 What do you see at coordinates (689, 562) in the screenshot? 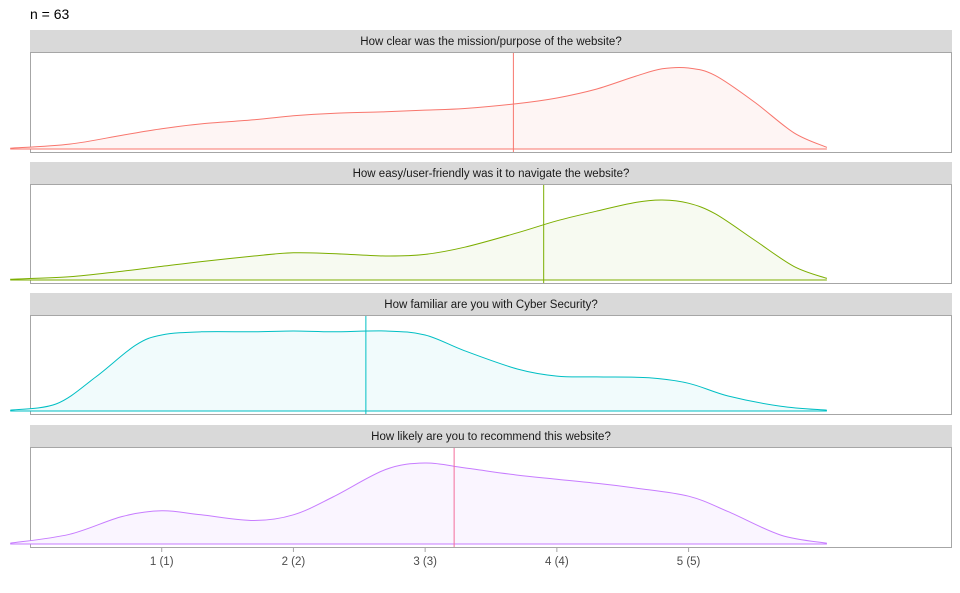
I see `x-tick-label: 5 (5)` at bounding box center [689, 562].